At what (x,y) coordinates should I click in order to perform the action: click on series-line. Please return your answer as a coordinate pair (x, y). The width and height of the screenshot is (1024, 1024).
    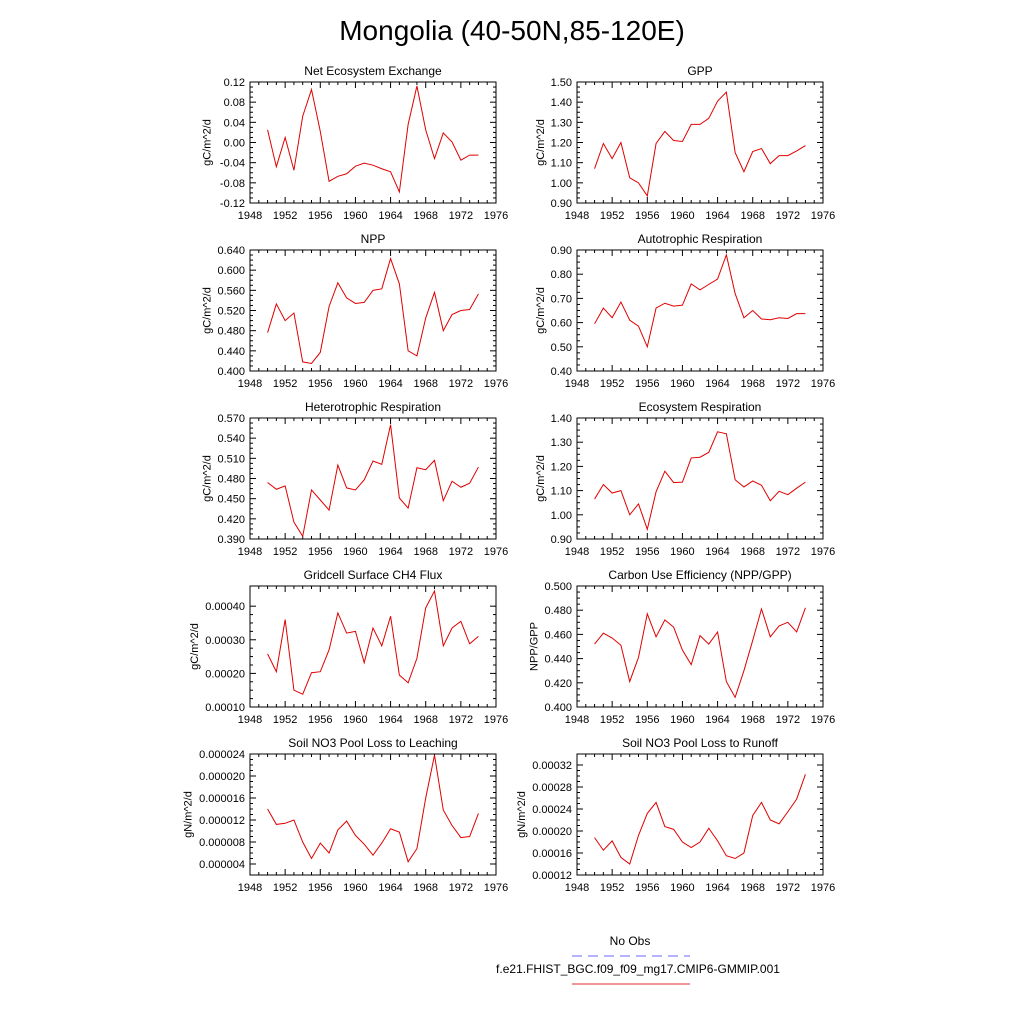
    Looking at the image, I should click on (700, 481).